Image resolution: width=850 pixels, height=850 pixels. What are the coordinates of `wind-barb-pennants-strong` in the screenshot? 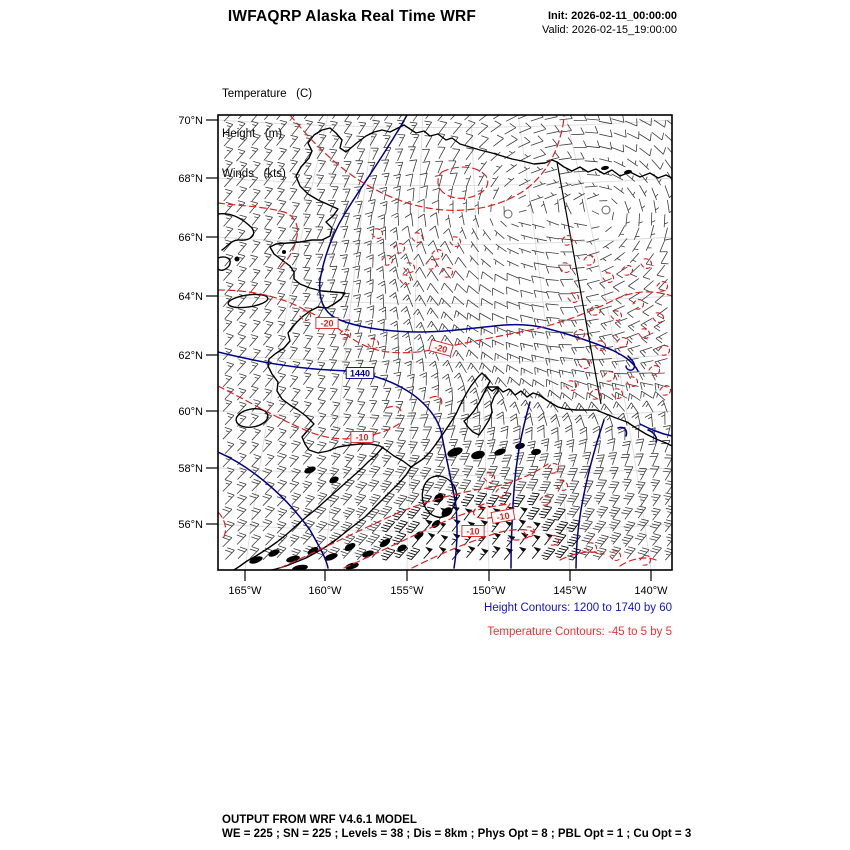 It's located at (483, 529).